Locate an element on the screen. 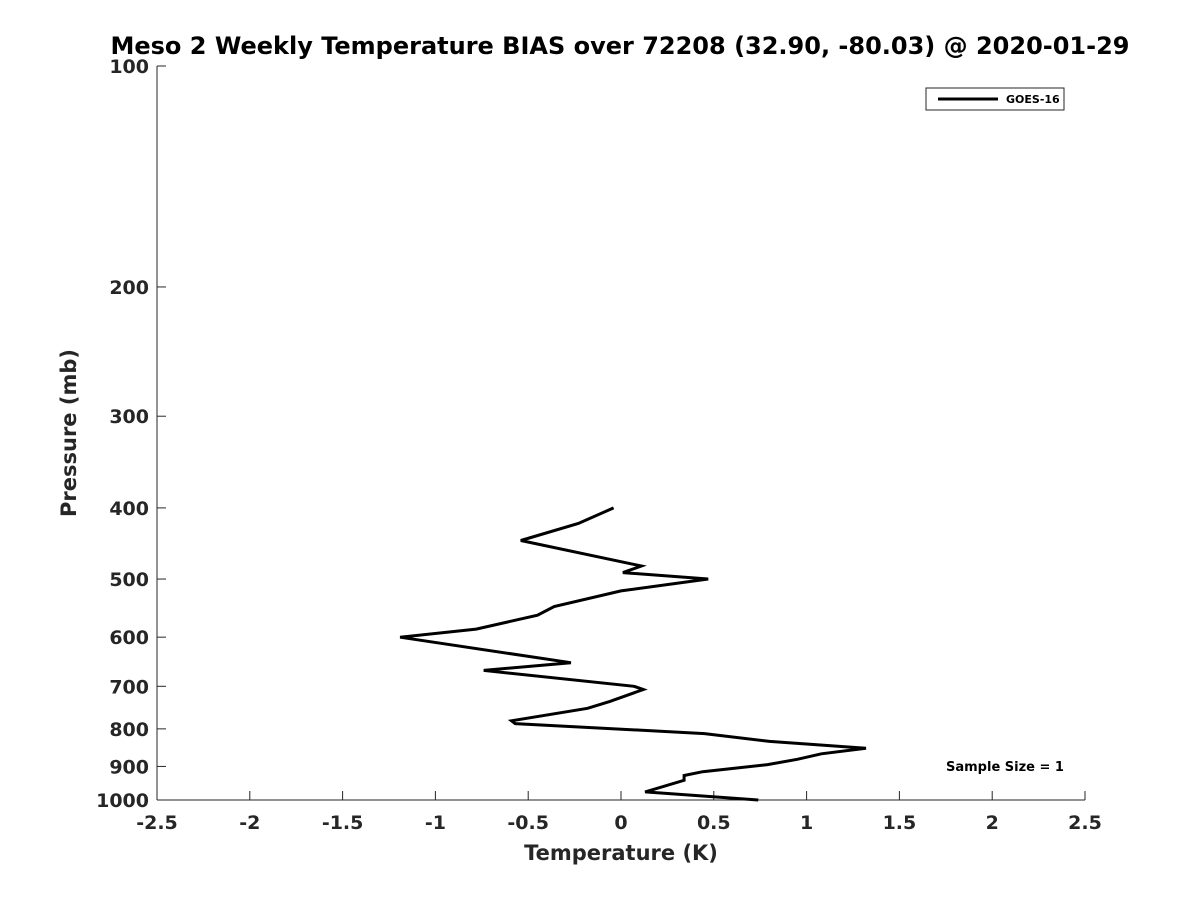 This screenshot has height=900, width=1200. x-tick-label: 0 is located at coordinates (620, 823).